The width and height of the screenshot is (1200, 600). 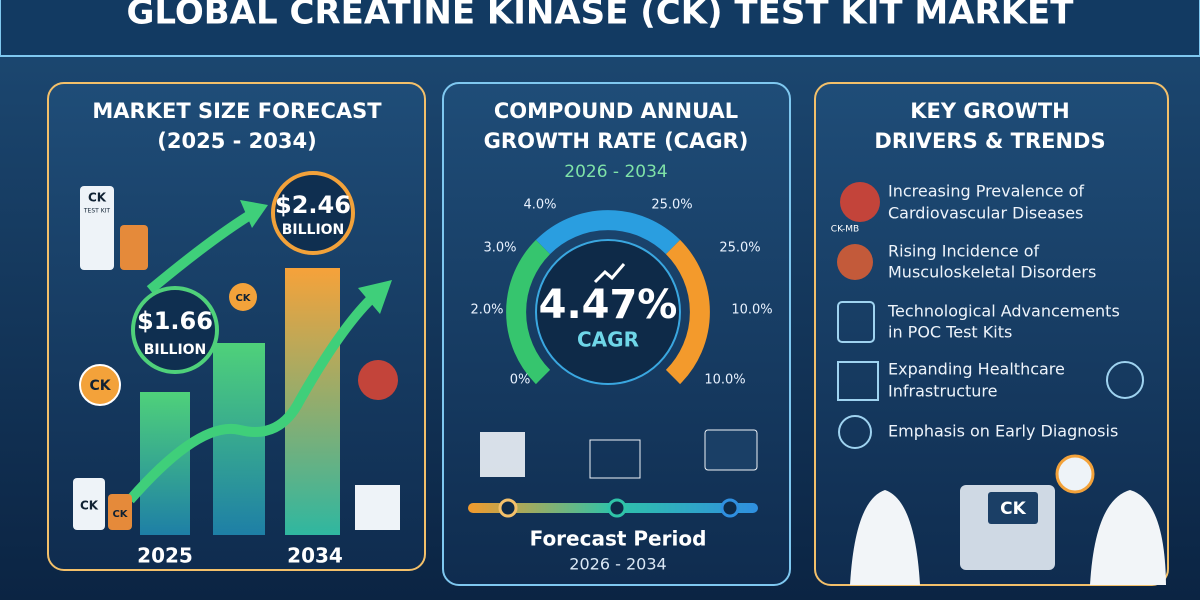 I want to click on gauge-label: 0%, so click(x=520, y=380).